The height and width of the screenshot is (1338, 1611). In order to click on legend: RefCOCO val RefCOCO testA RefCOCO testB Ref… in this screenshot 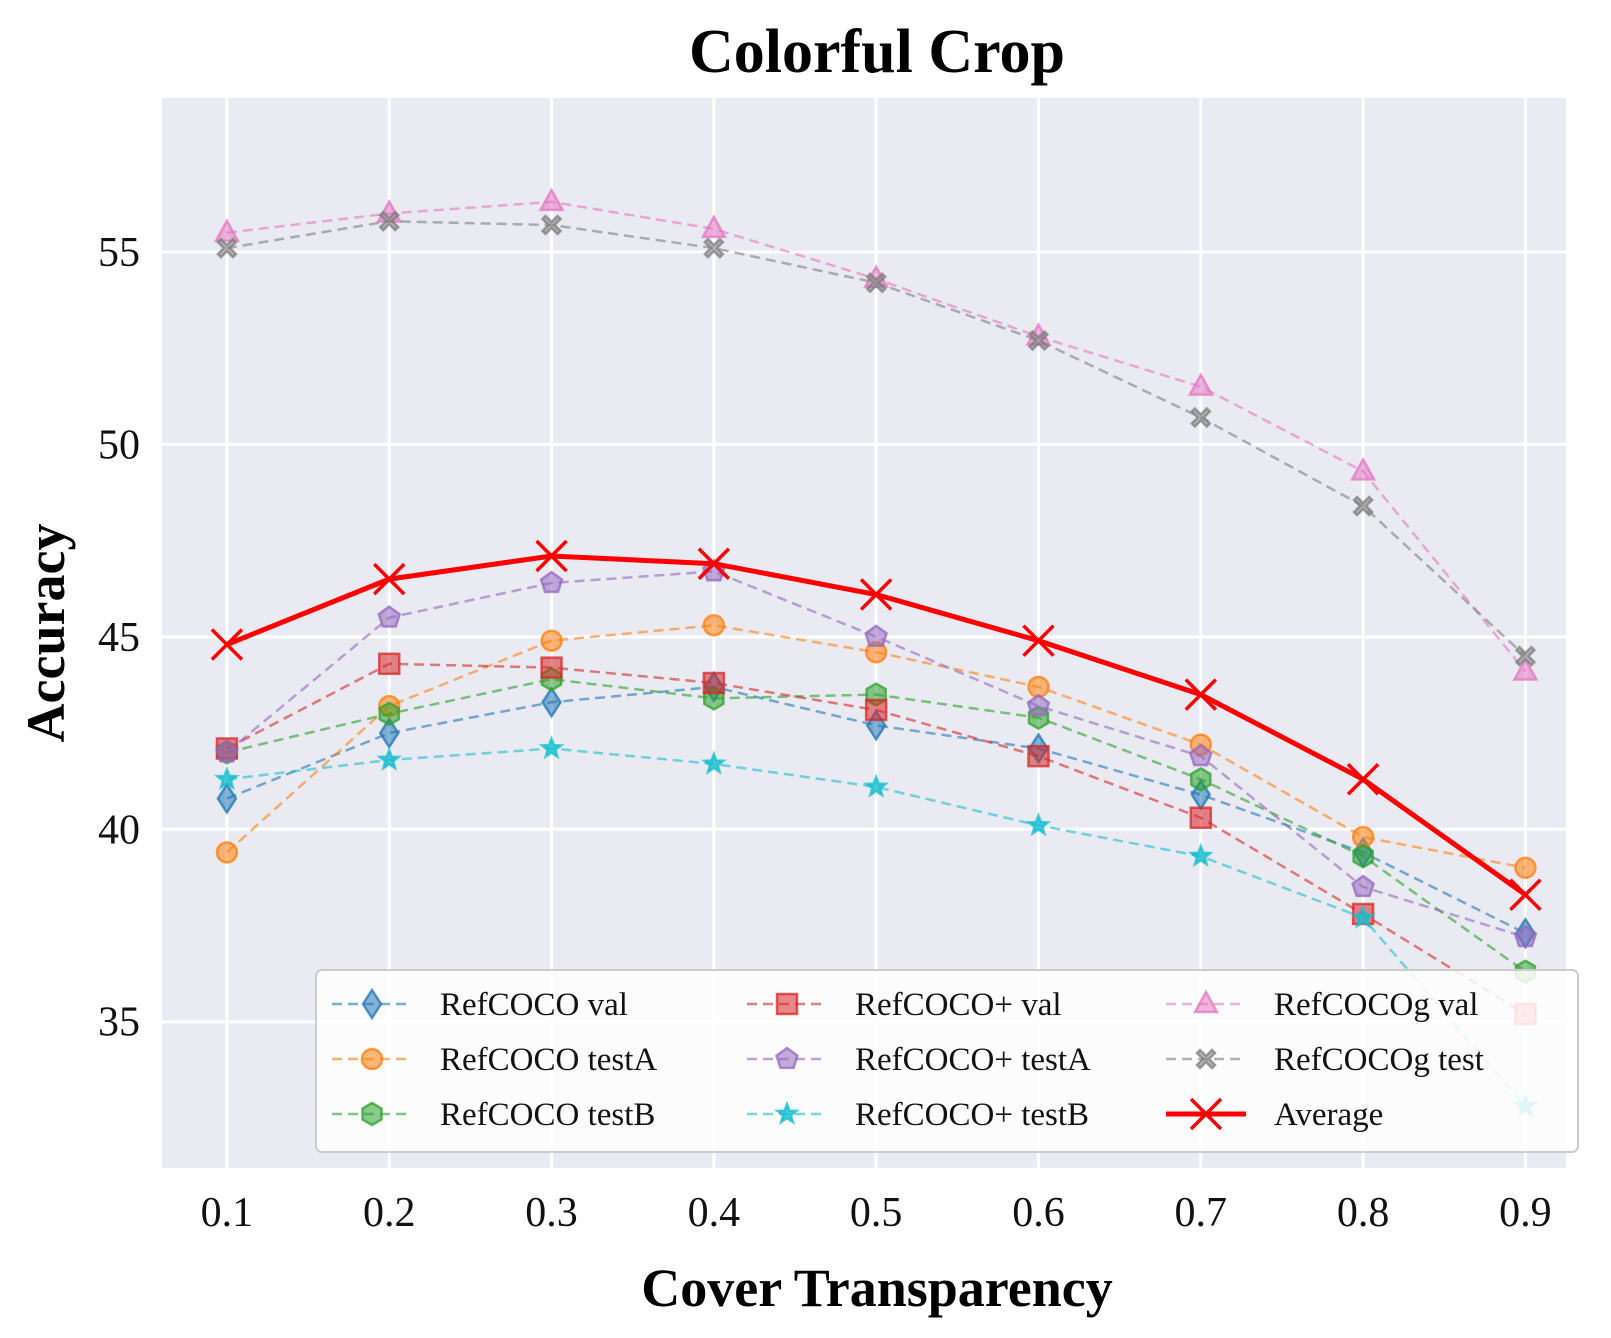, I will do `click(947, 1061)`.